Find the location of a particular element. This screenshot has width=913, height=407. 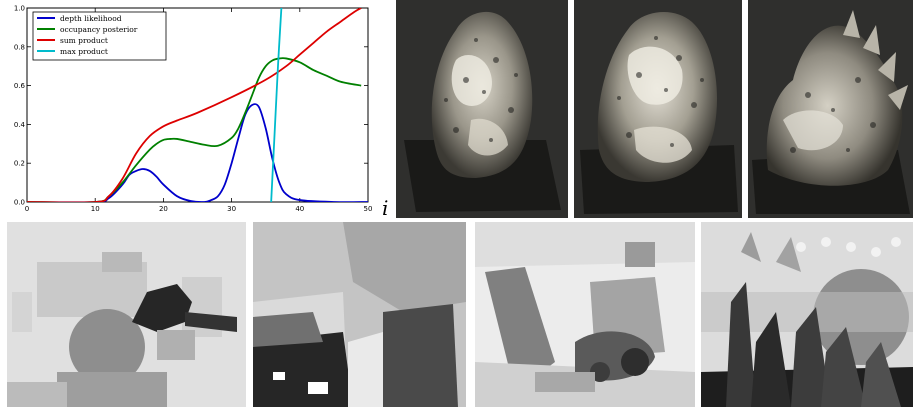

y-tick-label: 1.0 is located at coordinates (19, 9).